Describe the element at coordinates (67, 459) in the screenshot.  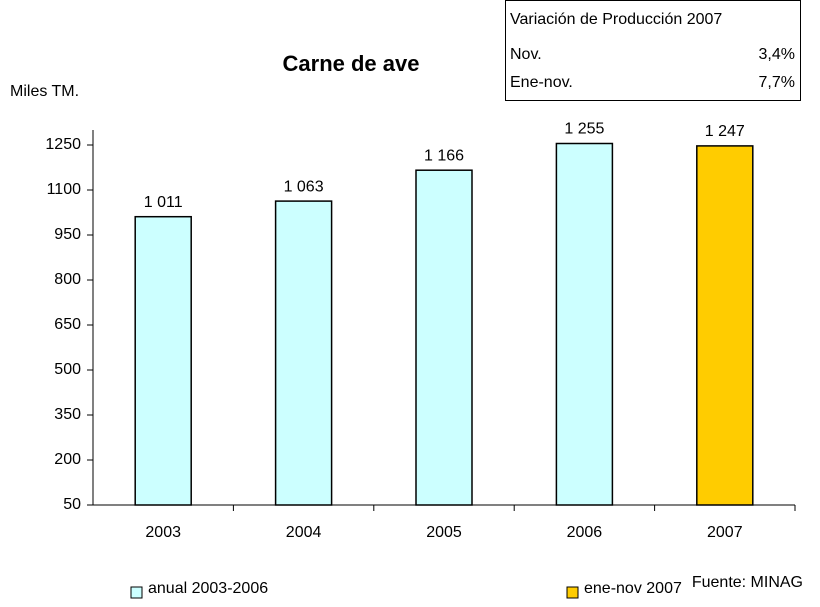
I see `y-tick-label: 200` at that location.